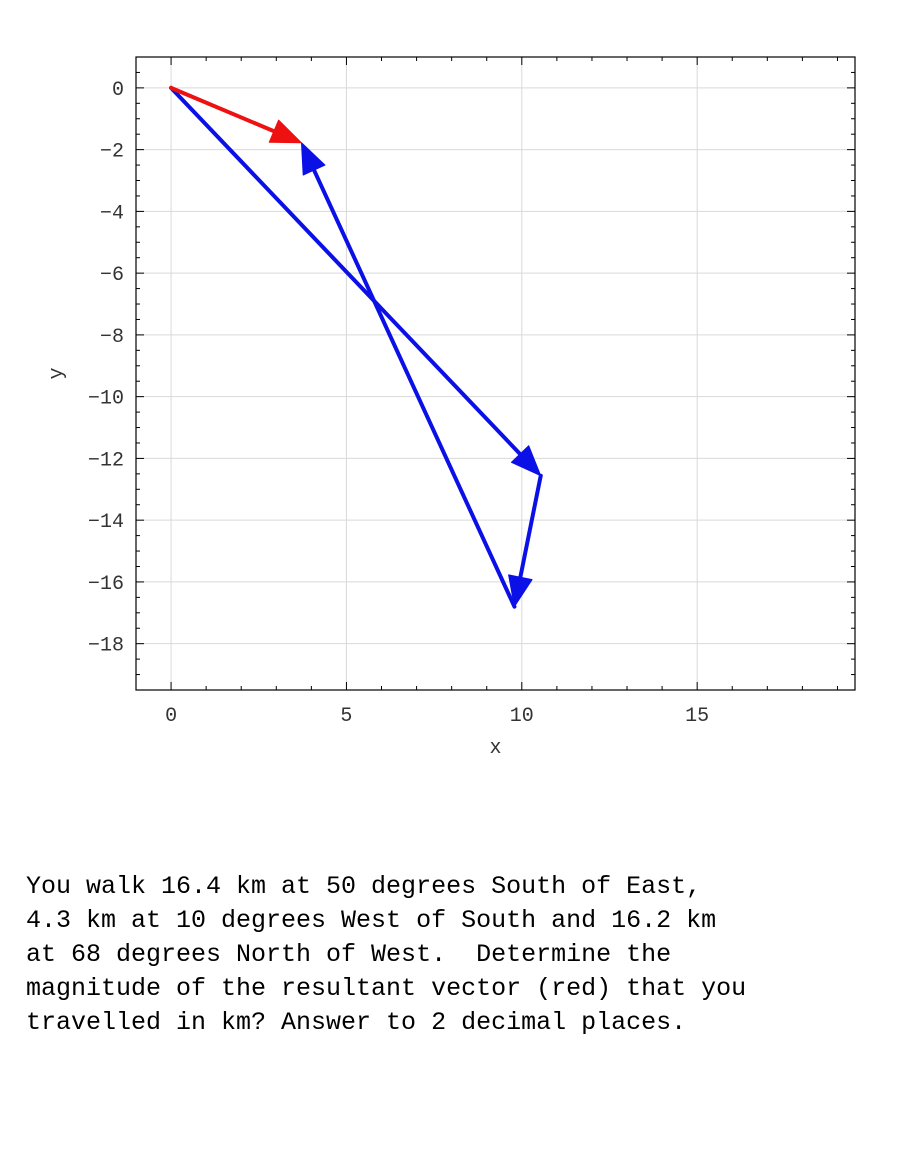 The image size is (900, 1149). What do you see at coordinates (57, 373) in the screenshot?
I see `y-axis-label: y` at bounding box center [57, 373].